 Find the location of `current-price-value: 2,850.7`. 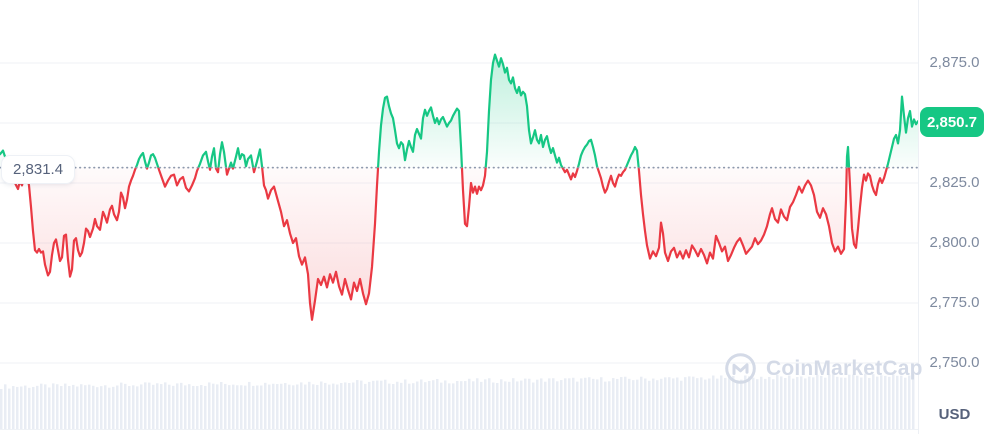

current-price-value: 2,850.7 is located at coordinates (952, 122).